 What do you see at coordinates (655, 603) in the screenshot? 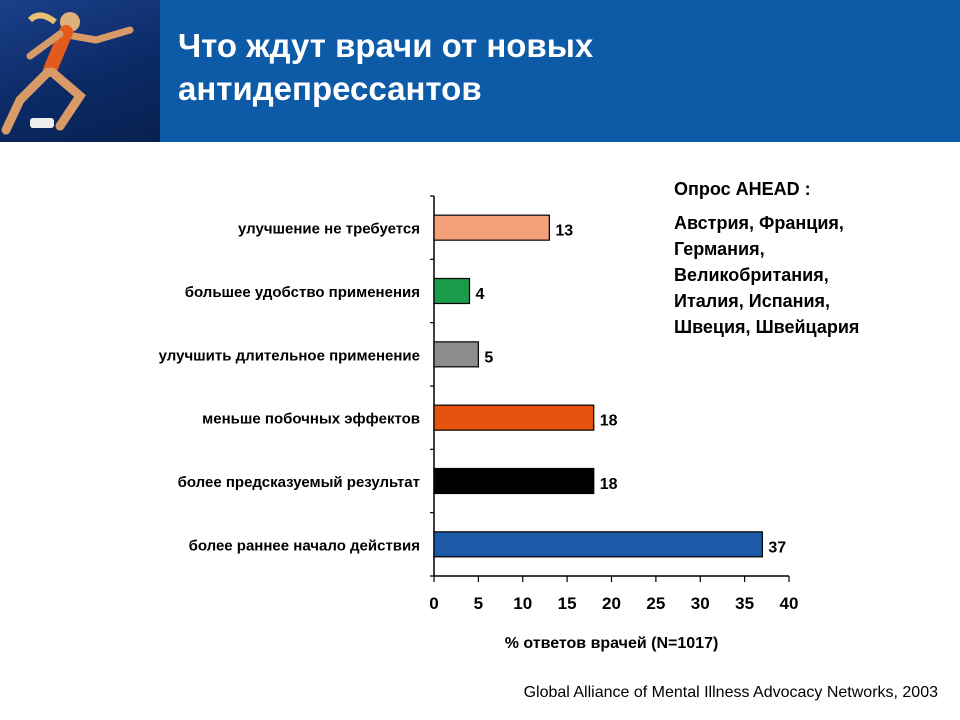
I see `x-tick-label: 25` at bounding box center [655, 603].